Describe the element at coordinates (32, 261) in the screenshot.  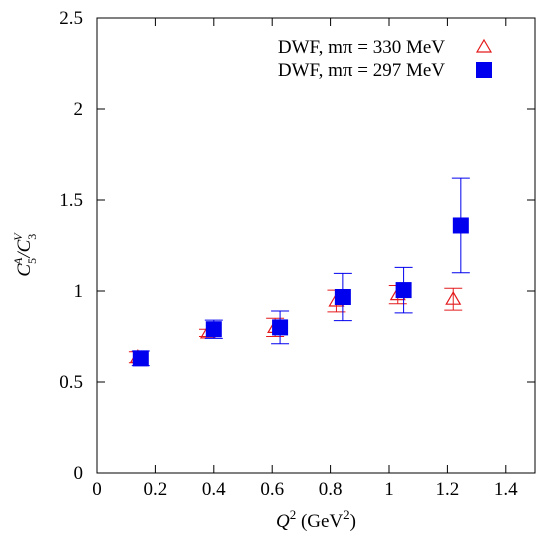
I see `y-axis-label-part: 5` at that location.